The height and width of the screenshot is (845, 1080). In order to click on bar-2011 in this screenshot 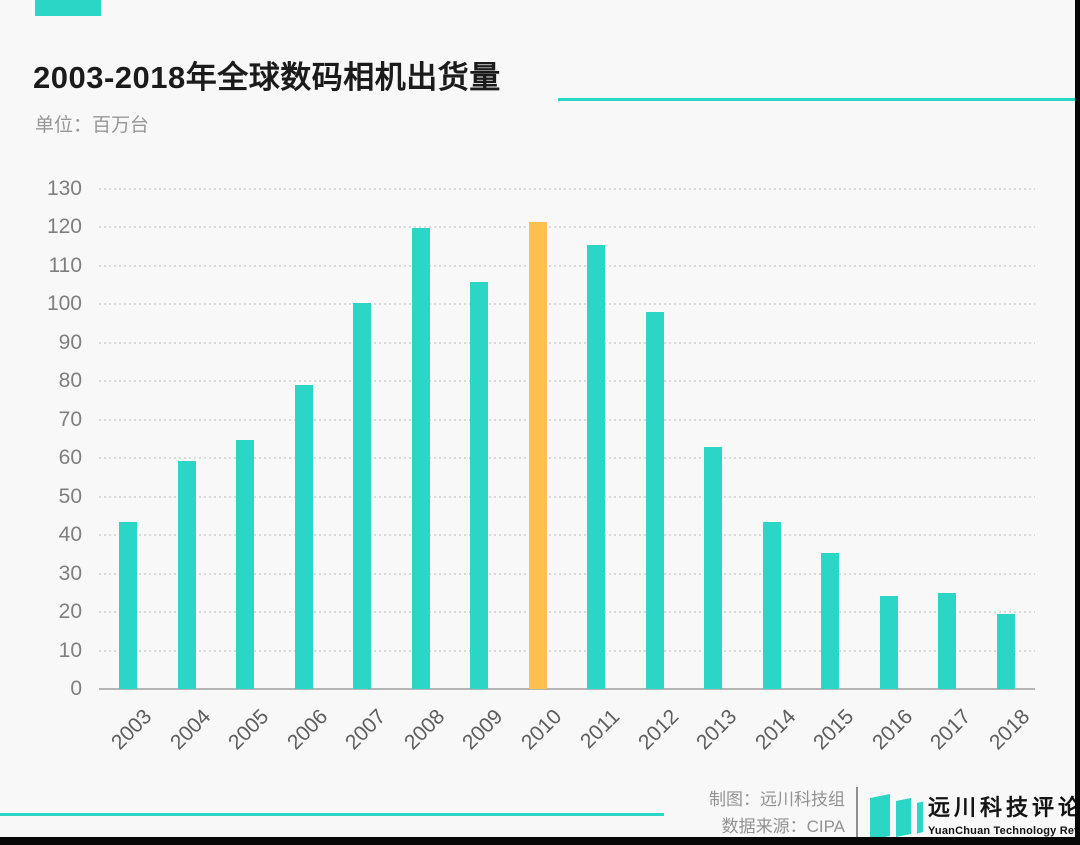, I will do `click(596, 466)`.